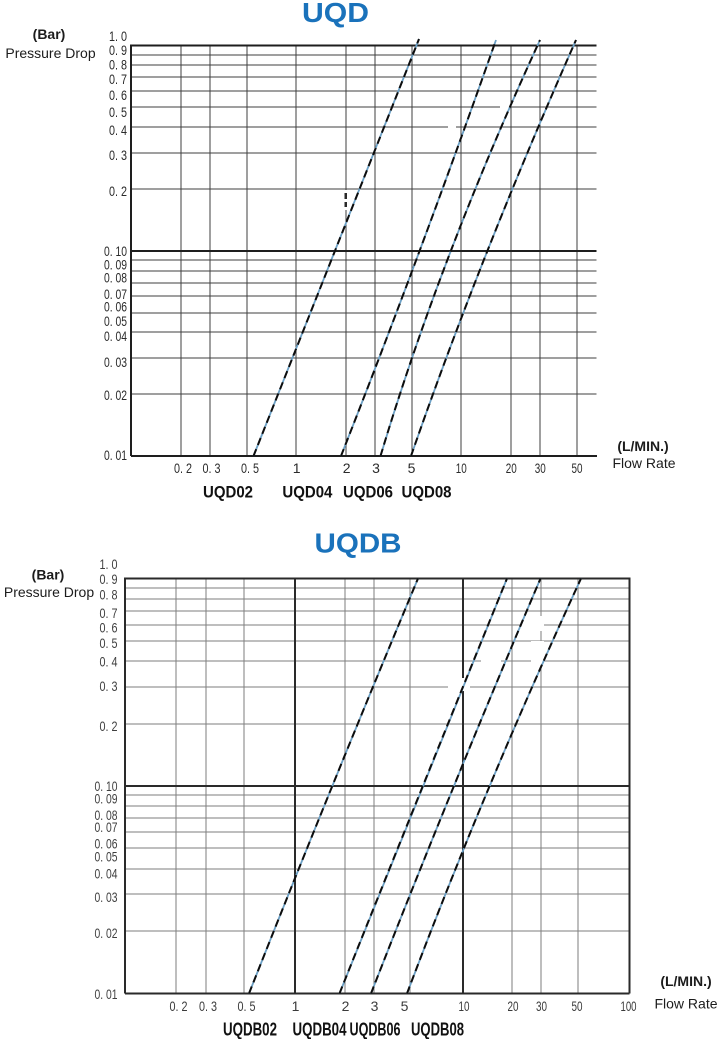 The height and width of the screenshot is (1039, 718). What do you see at coordinates (228, 493) in the screenshot?
I see `svg-text: UQD02` at bounding box center [228, 493].